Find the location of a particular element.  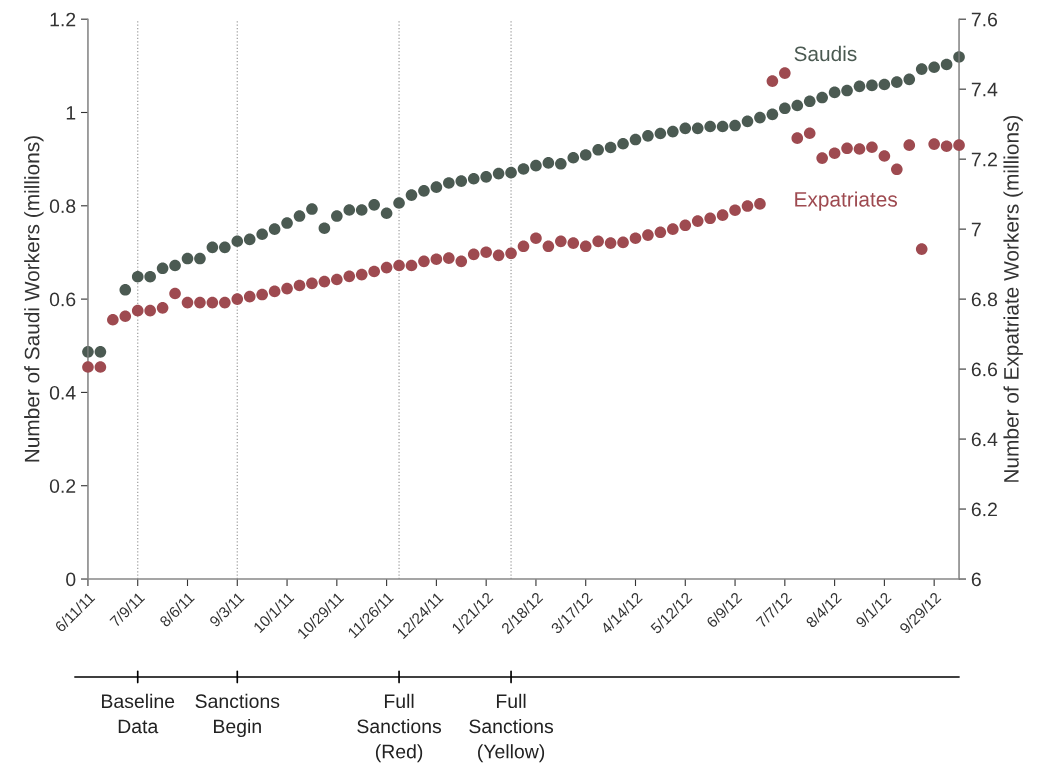

y2-tick-label: 6 is located at coordinates (976, 579).